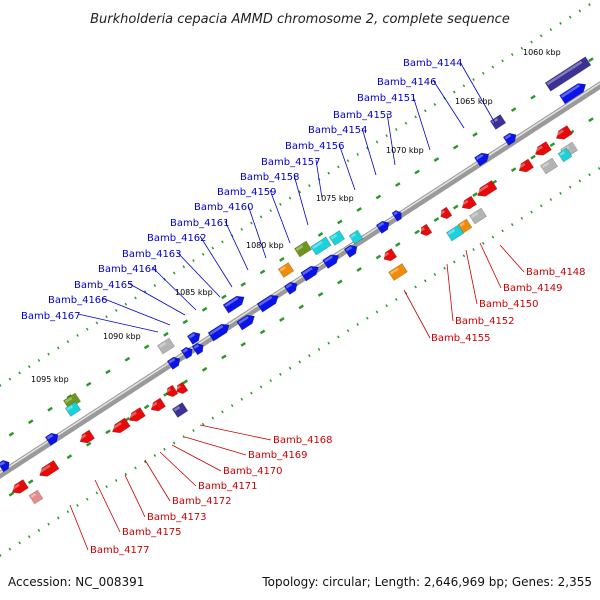  Describe the element at coordinates (278, 455) in the screenshot. I see `gene-label: Bamb_4169` at that location.